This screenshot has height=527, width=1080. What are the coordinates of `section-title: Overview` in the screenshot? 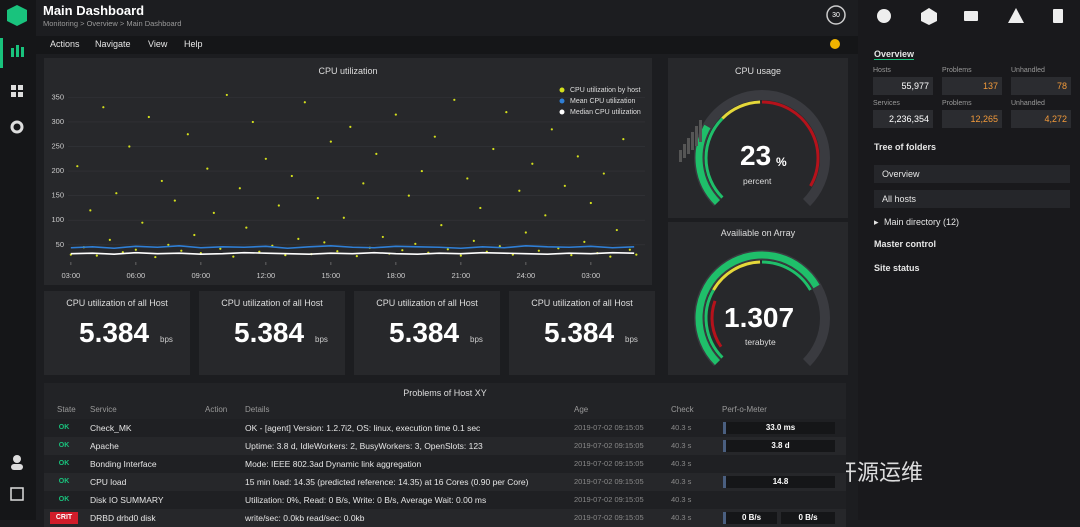 It's located at (894, 54).